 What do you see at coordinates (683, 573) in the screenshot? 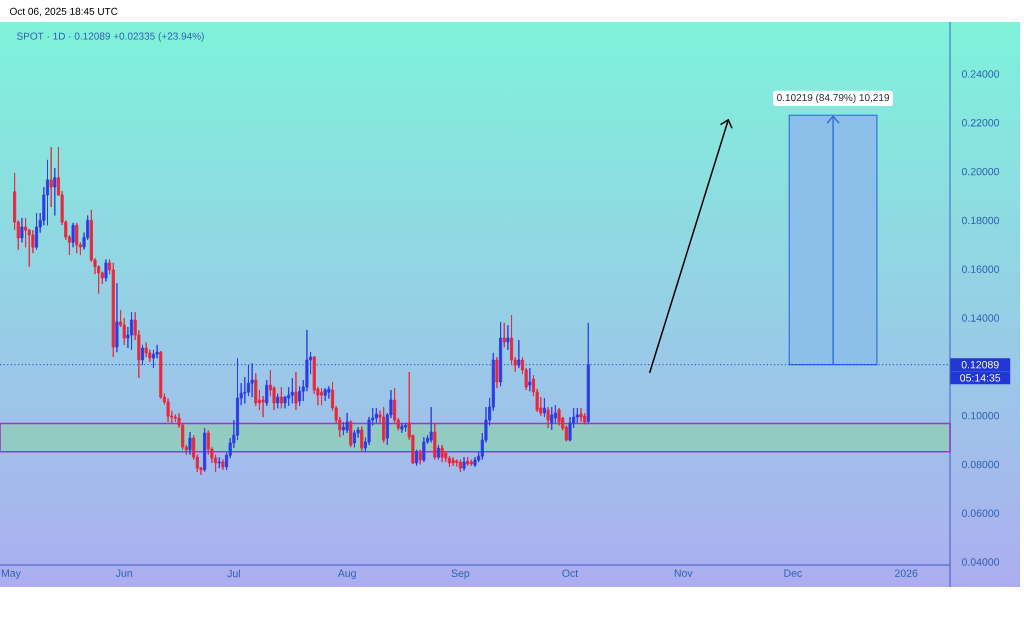
I see `x-tick-label: Nov` at bounding box center [683, 573].